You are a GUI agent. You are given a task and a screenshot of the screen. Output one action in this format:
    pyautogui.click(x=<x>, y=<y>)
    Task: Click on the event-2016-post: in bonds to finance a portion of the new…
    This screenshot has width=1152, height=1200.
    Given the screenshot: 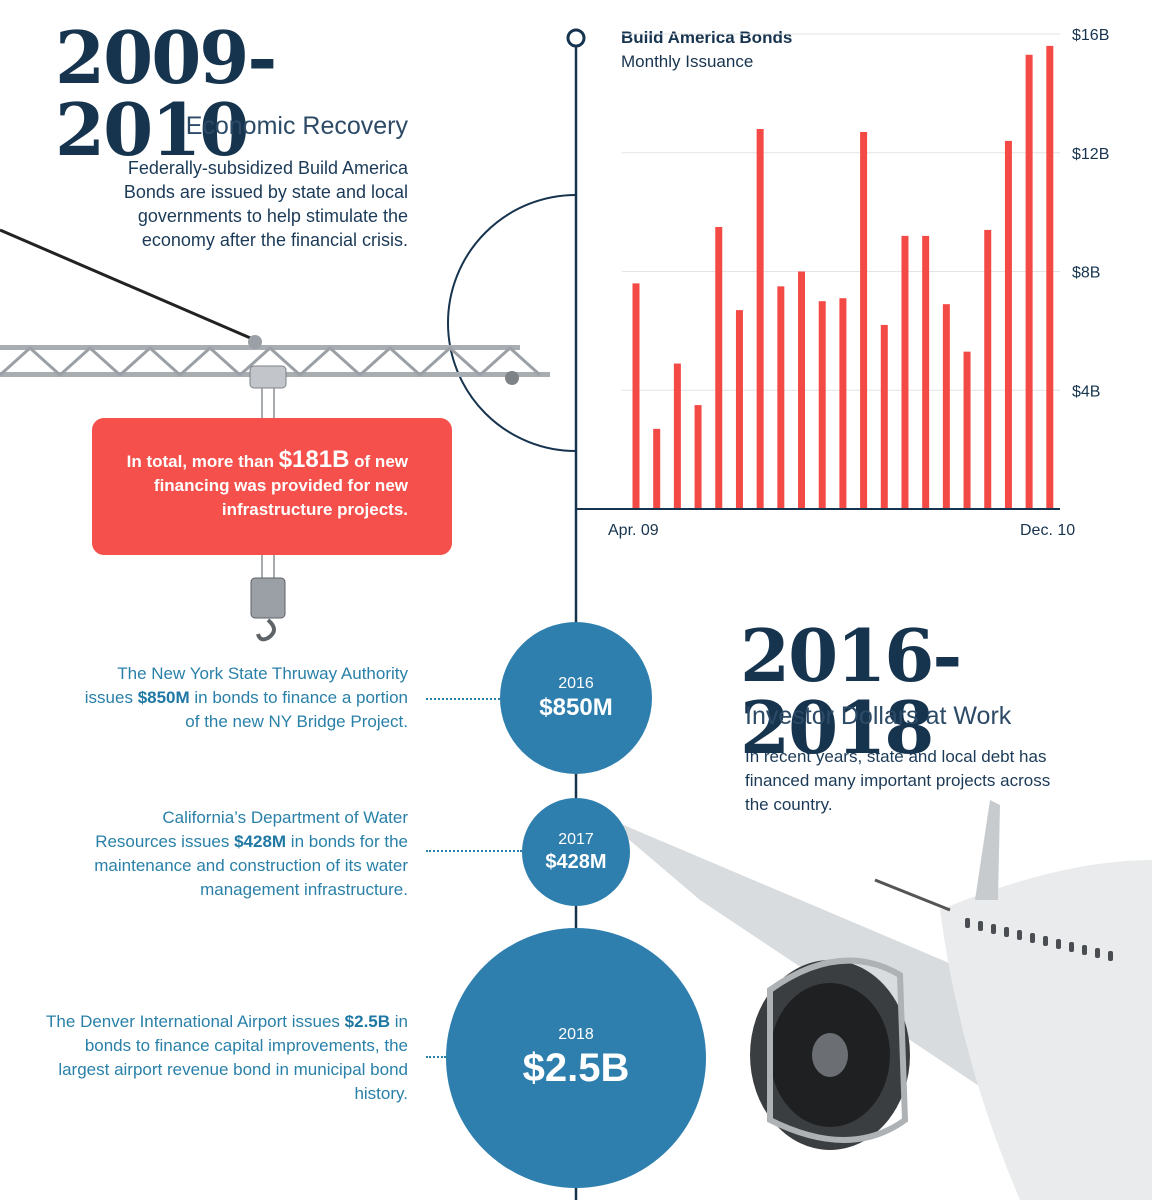 What is the action you would take?
    pyautogui.click(x=296, y=709)
    